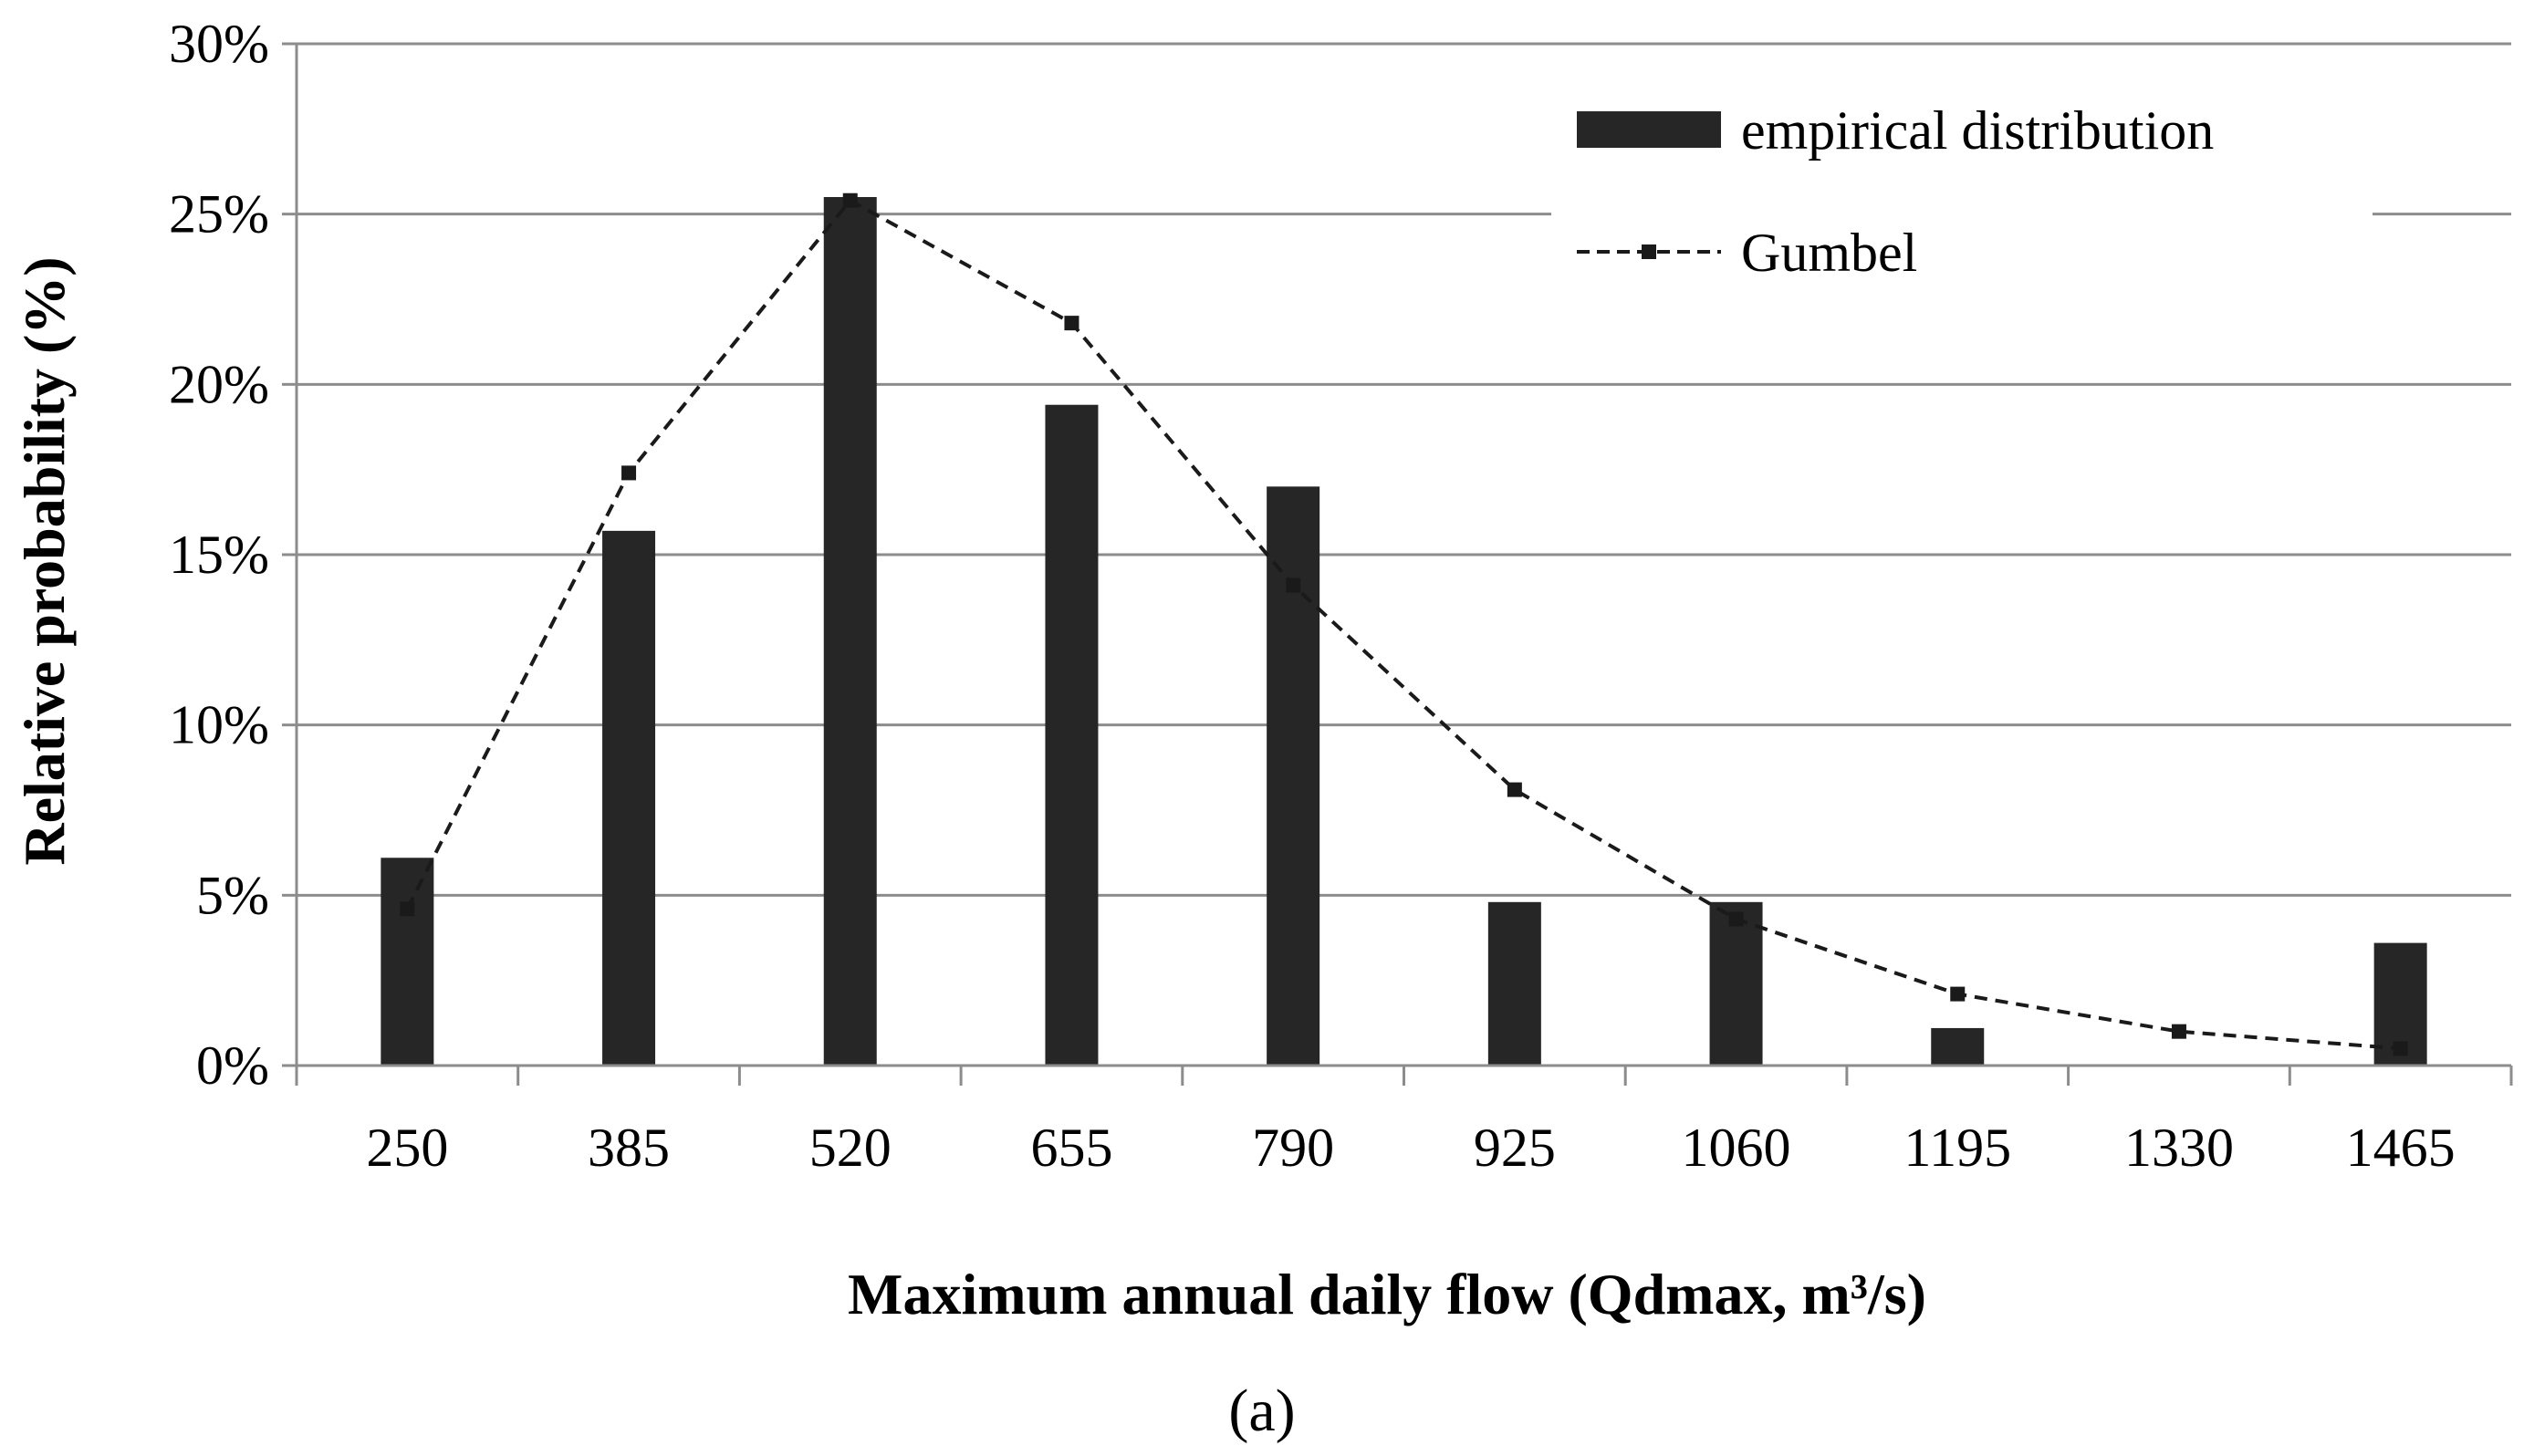 This screenshot has height=1456, width=2524. I want to click on legend-swatch-empirical, so click(1649, 129).